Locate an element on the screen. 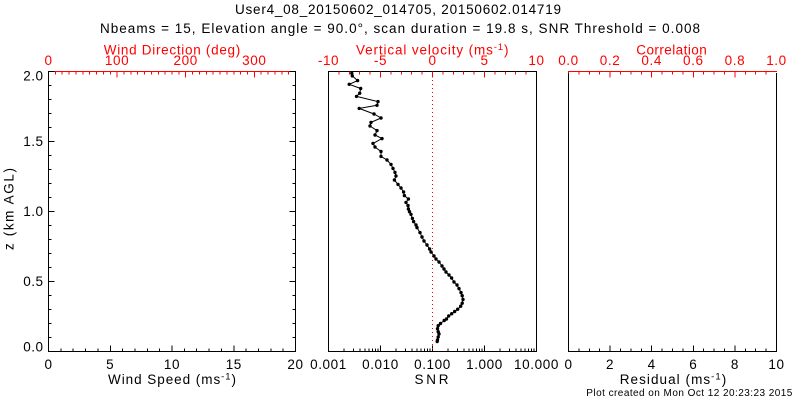 The width and height of the screenshot is (800, 400). svg-text: 10.000 is located at coordinates (536, 364).